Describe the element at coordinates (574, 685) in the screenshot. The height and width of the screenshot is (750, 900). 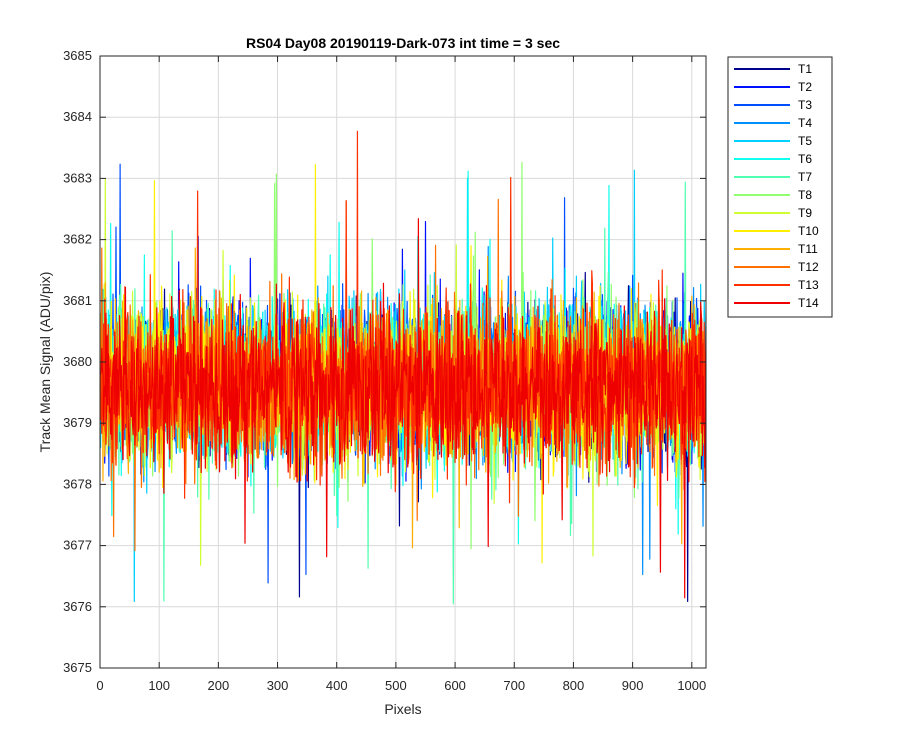
I see `x-tick-label: 800` at that location.